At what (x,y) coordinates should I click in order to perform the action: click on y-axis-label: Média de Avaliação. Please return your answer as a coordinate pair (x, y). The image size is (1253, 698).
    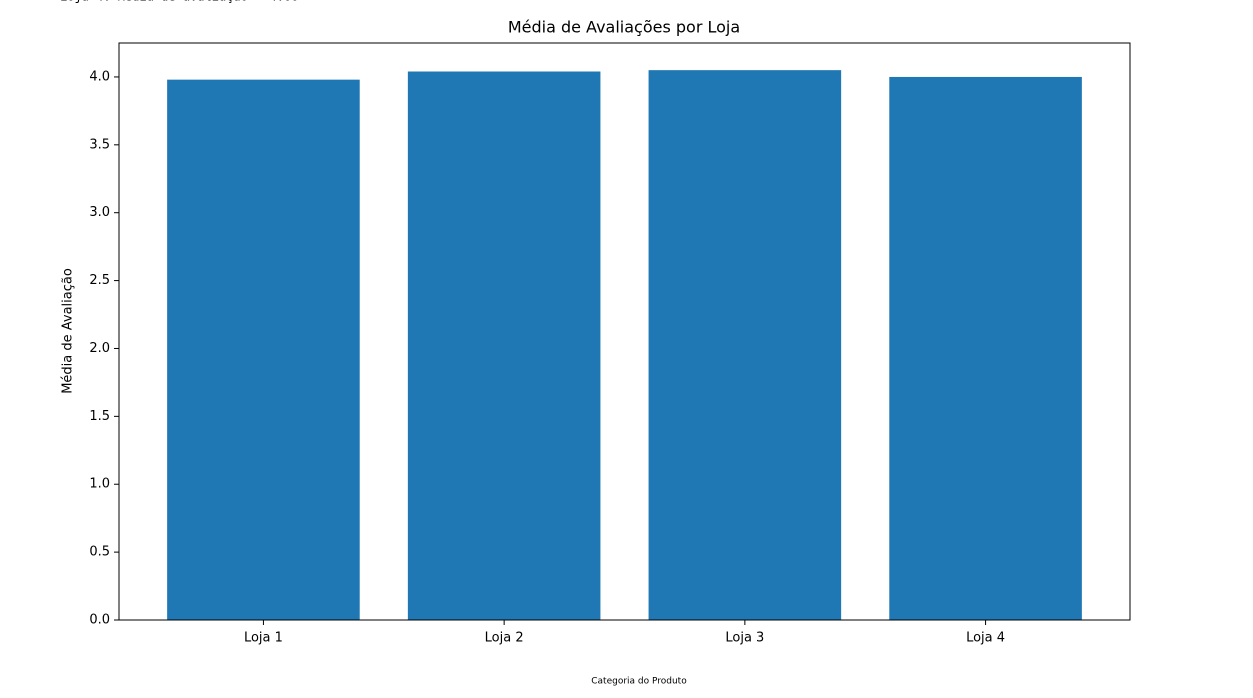
    Looking at the image, I should click on (68, 331).